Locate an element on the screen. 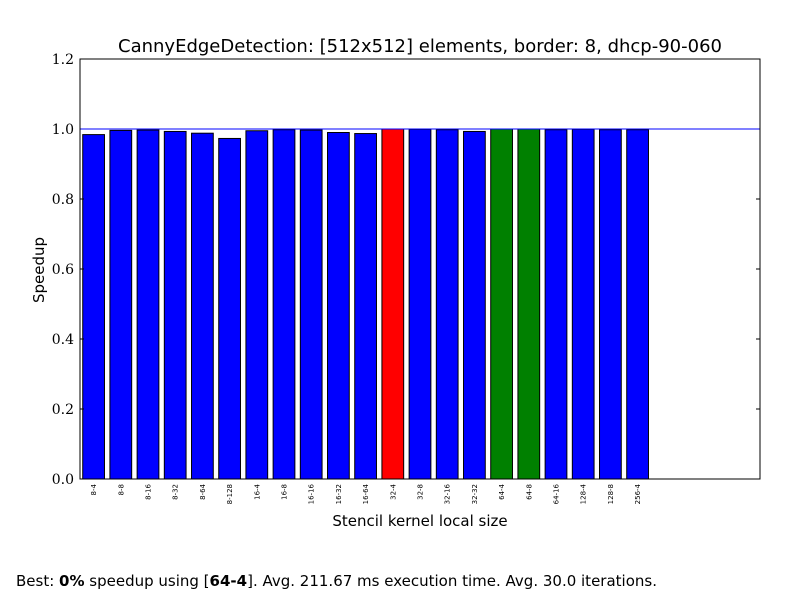 The image size is (800, 600). summary-prefix: Best: is located at coordinates (38, 581).